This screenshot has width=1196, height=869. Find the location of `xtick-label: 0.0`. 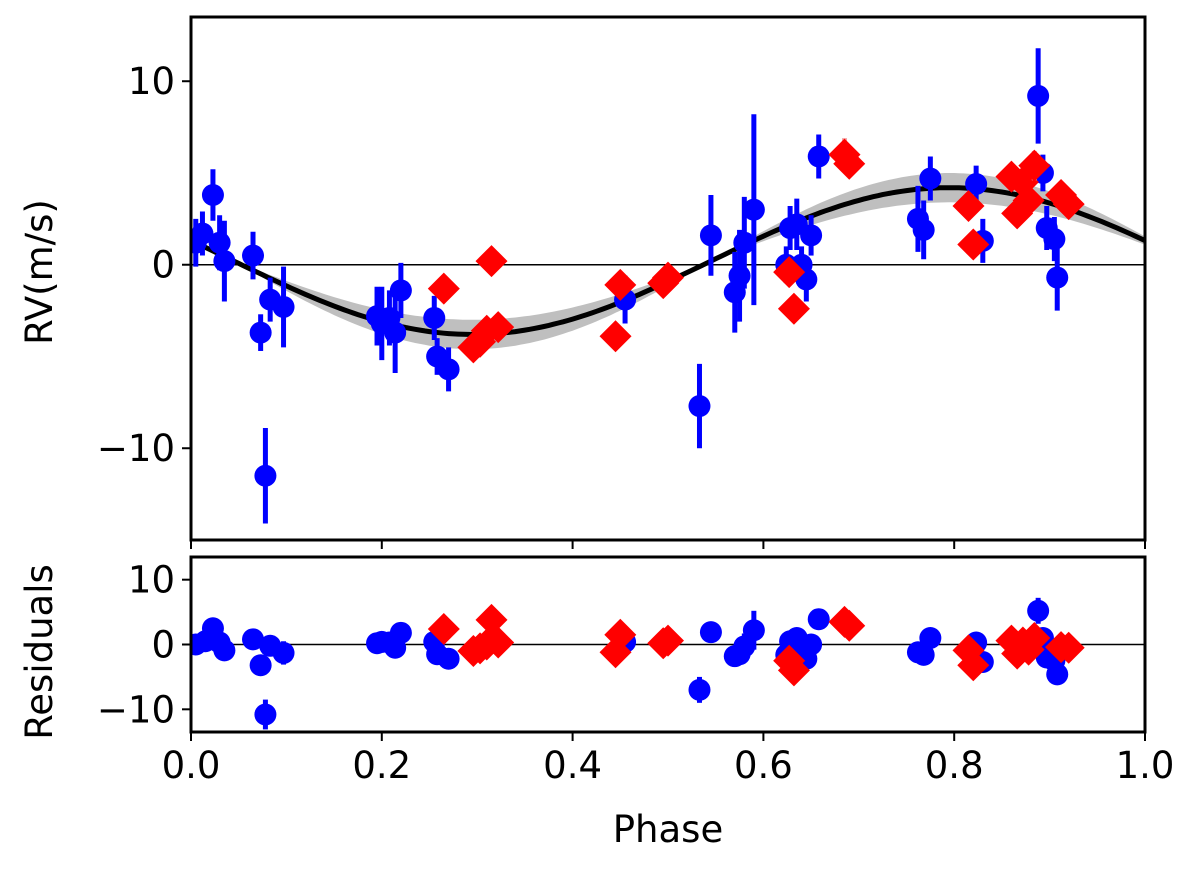

xtick-label: 0.0 is located at coordinates (191, 765).